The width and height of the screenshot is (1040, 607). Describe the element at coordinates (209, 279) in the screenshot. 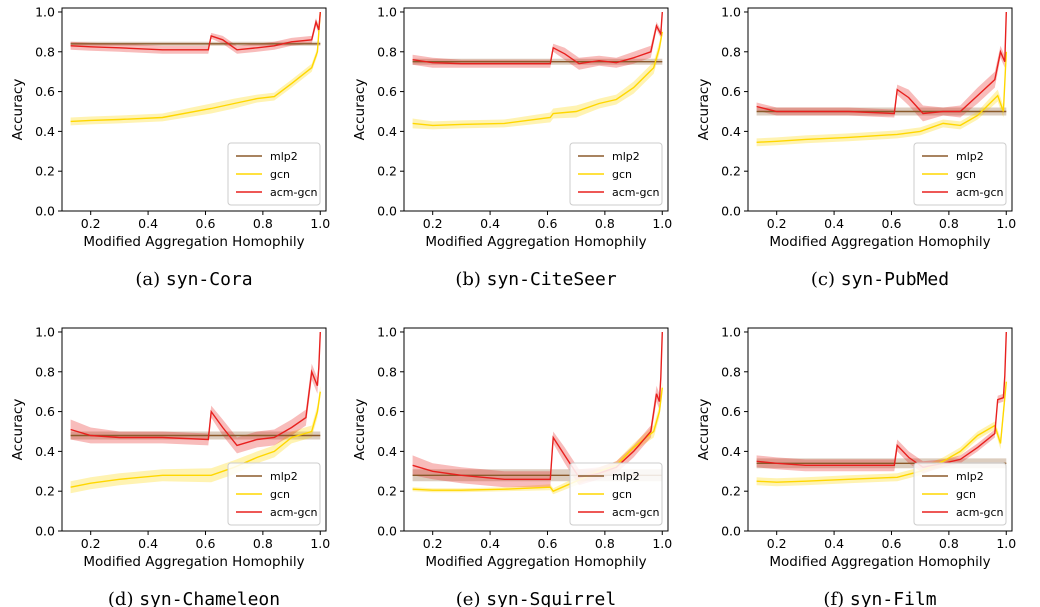

I see `caption-dataset: syn-Cora` at that location.